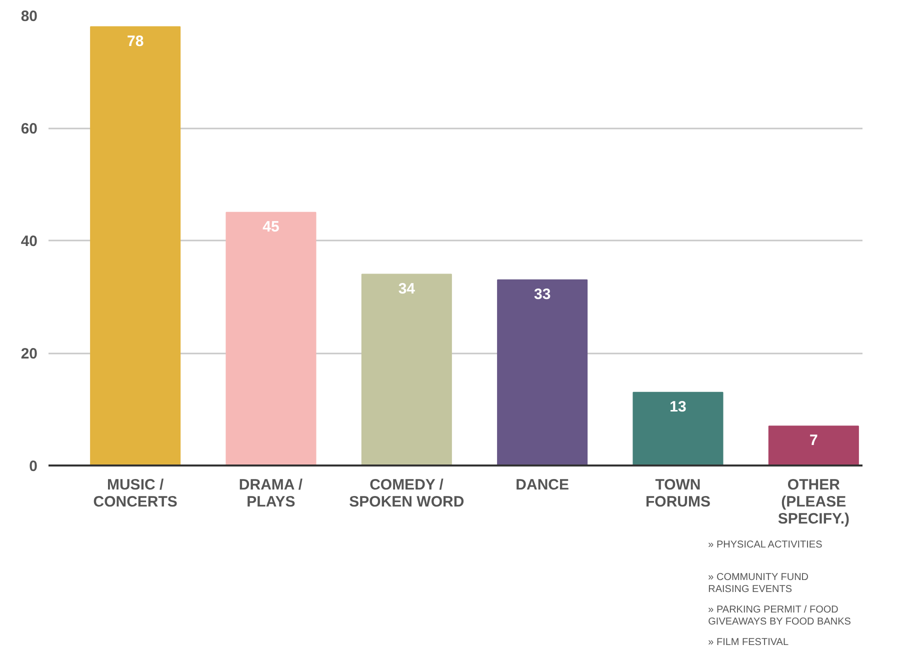 Image resolution: width=907 pixels, height=647 pixels. What do you see at coordinates (29, 129) in the screenshot?
I see `y-tick-label: 60` at bounding box center [29, 129].